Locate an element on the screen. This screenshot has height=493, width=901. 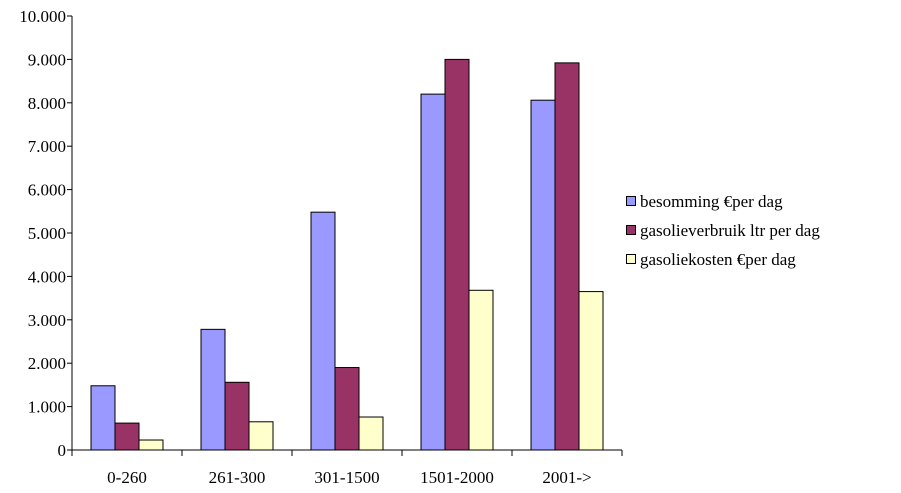
y-tick-label: 5.000 is located at coordinates (47, 233).